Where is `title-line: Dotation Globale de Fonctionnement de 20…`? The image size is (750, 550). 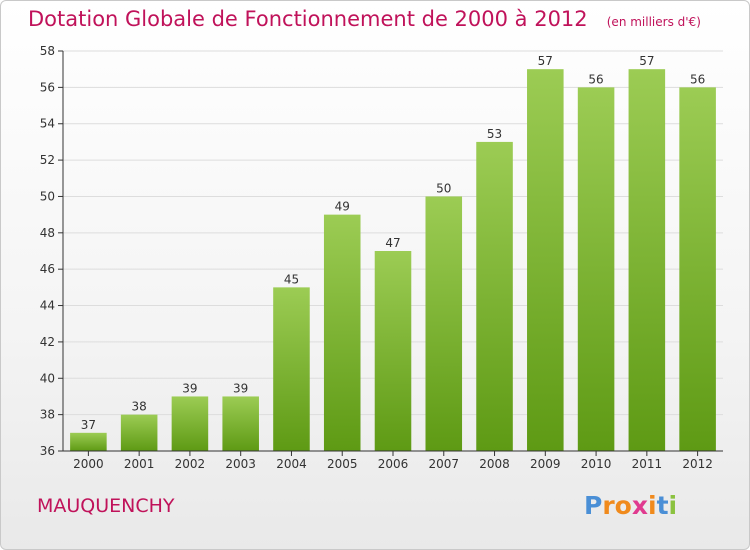
title-line: Dotation Globale de Fonctionnement de 20… is located at coordinates (364, 19).